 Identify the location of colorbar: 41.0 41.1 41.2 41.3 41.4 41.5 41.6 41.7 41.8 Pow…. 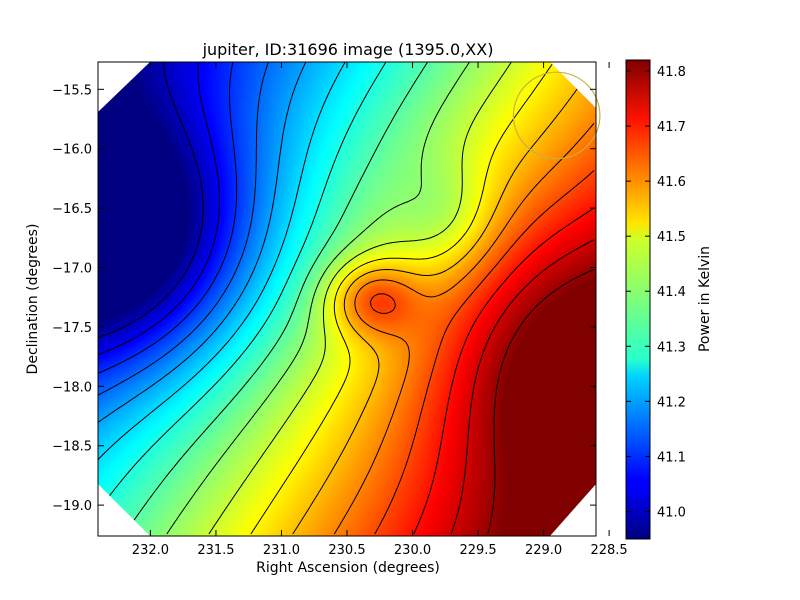
(669, 299).